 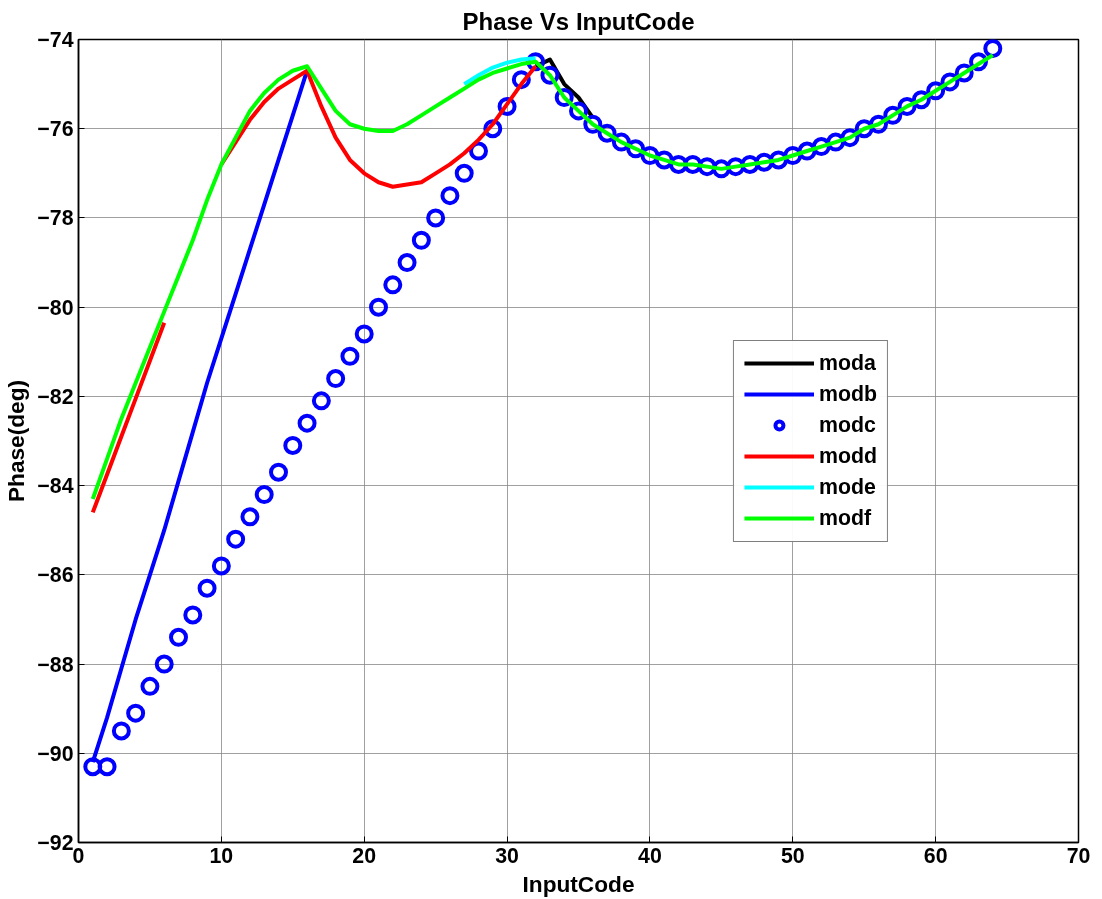 What do you see at coordinates (792, 855) in the screenshot?
I see `x-tick-label: 50` at bounding box center [792, 855].